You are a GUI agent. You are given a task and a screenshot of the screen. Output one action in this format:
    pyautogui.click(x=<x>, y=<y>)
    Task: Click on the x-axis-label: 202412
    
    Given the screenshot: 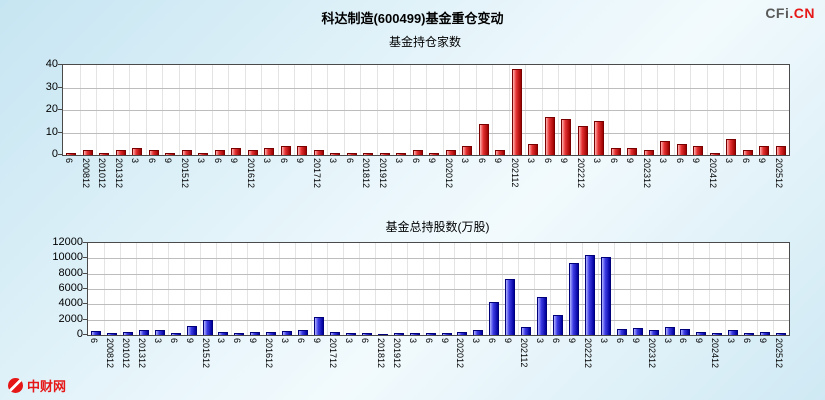 What is the action you would take?
    pyautogui.click(x=715, y=353)
    